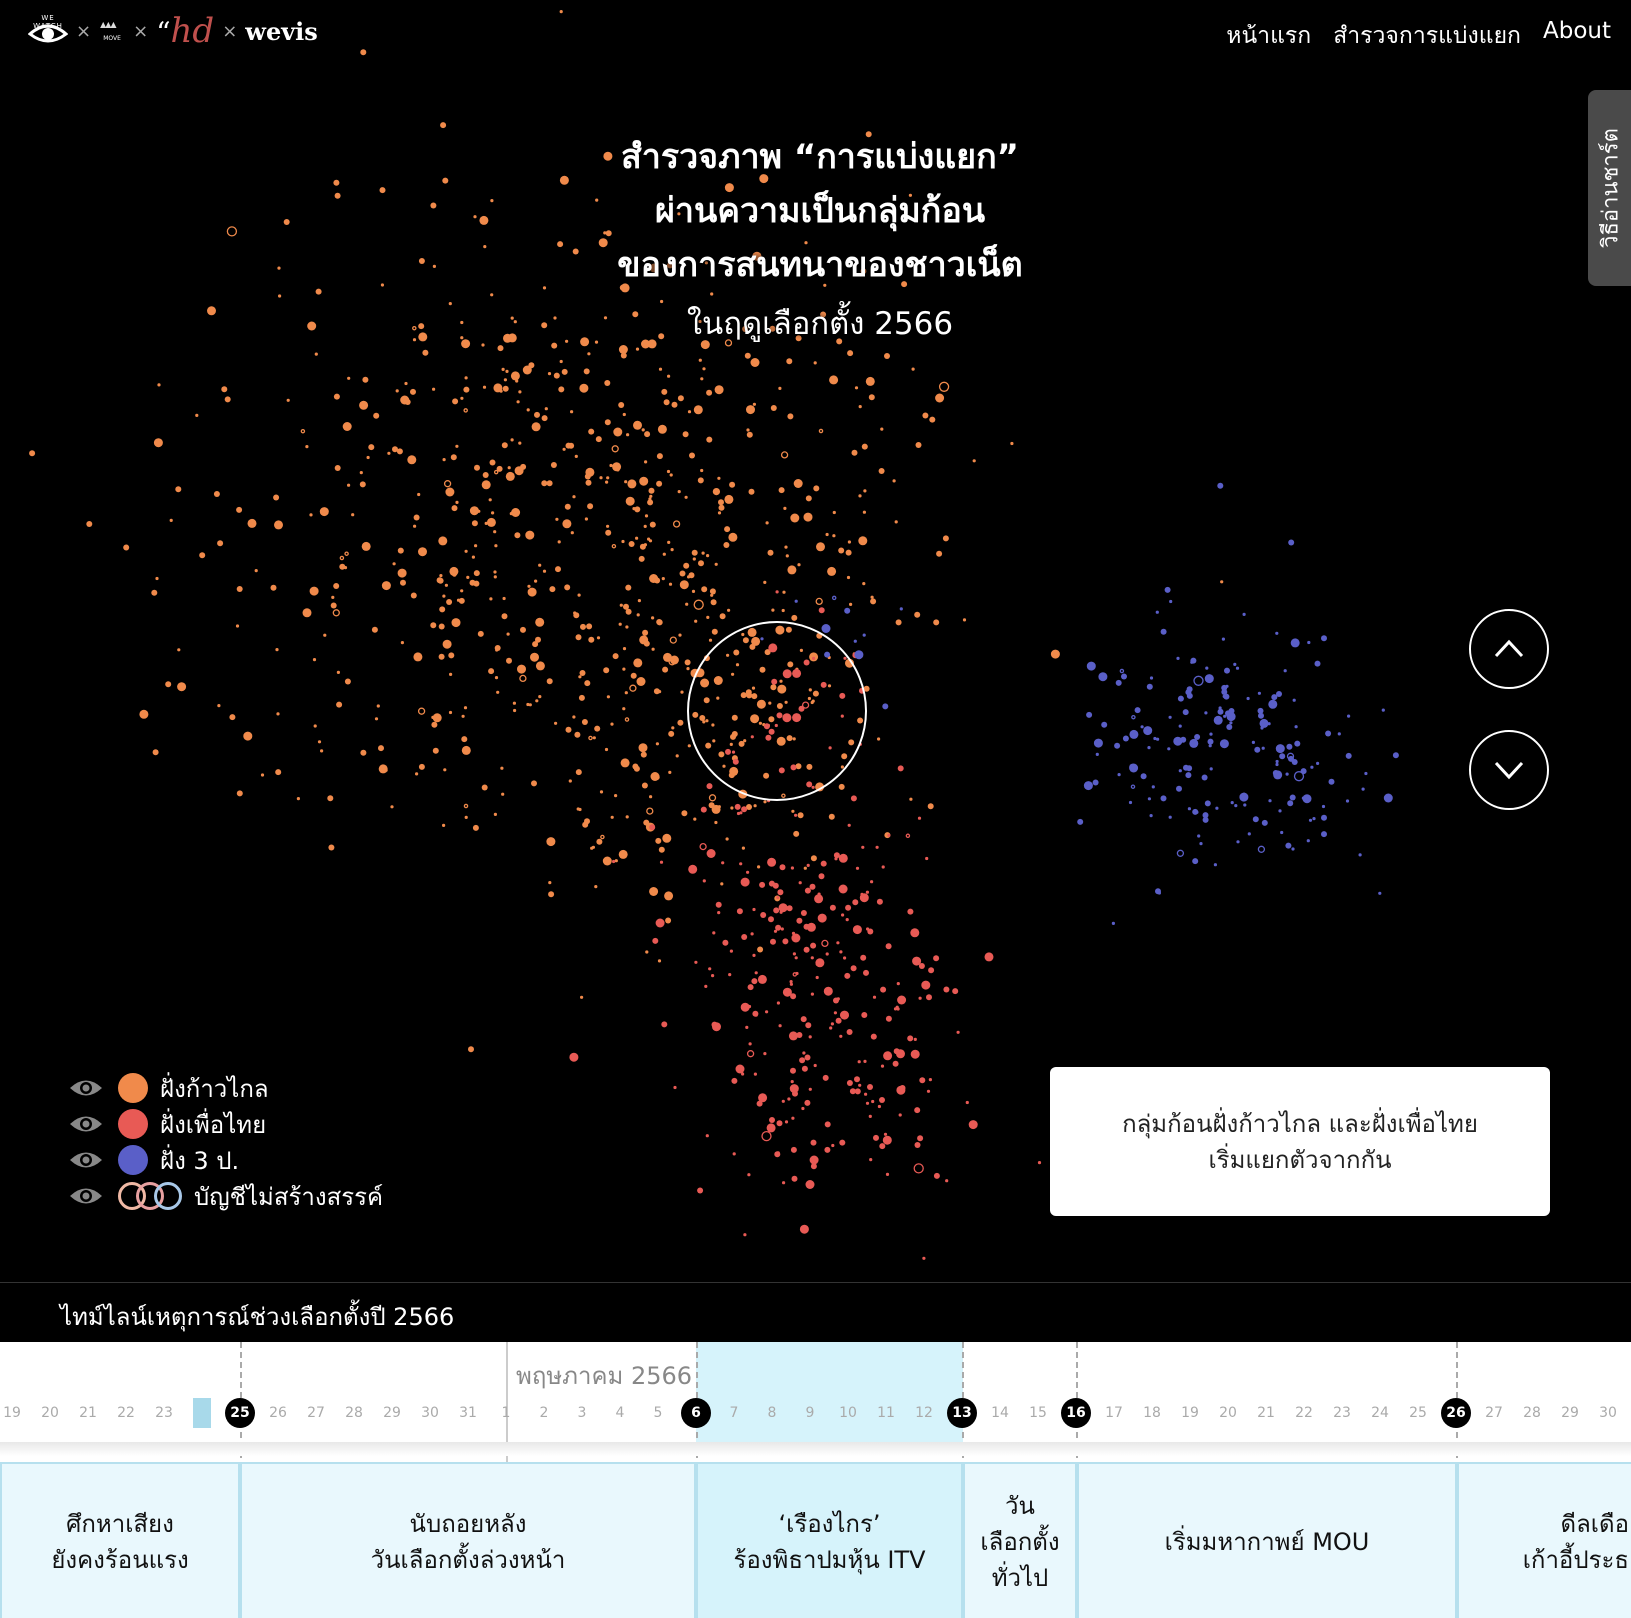  I want to click on timeline-day: 13, so click(962, 1413).